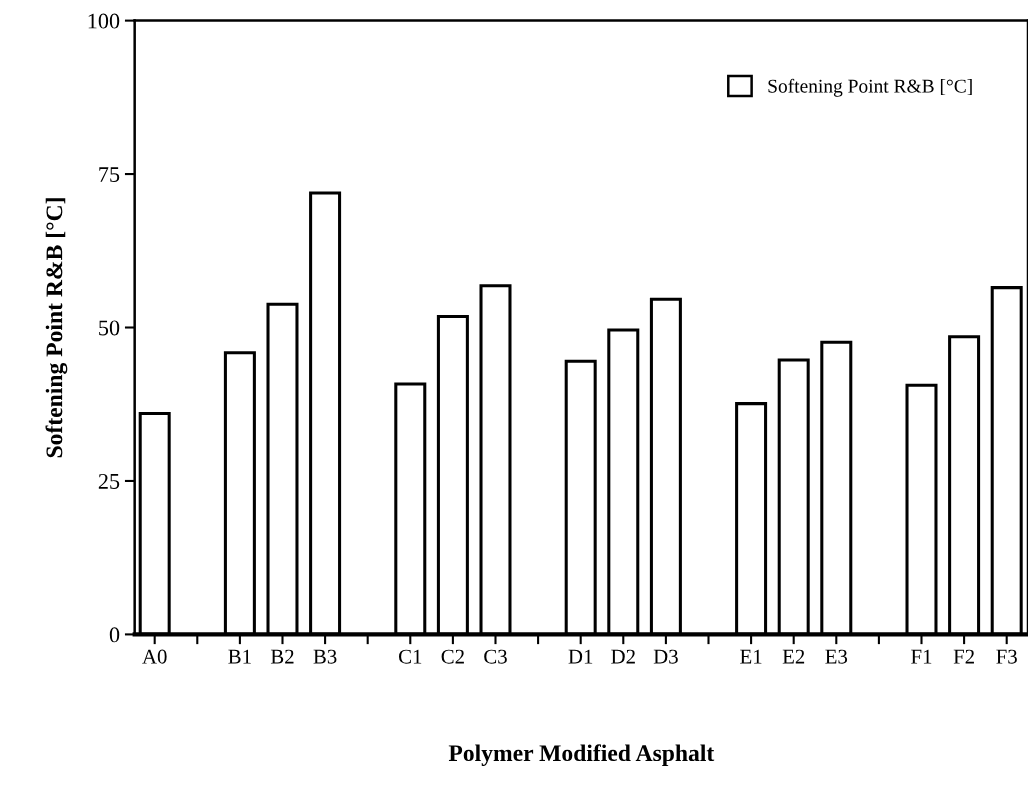  Describe the element at coordinates (580, 656) in the screenshot. I see `x-tick-label: D1` at that location.